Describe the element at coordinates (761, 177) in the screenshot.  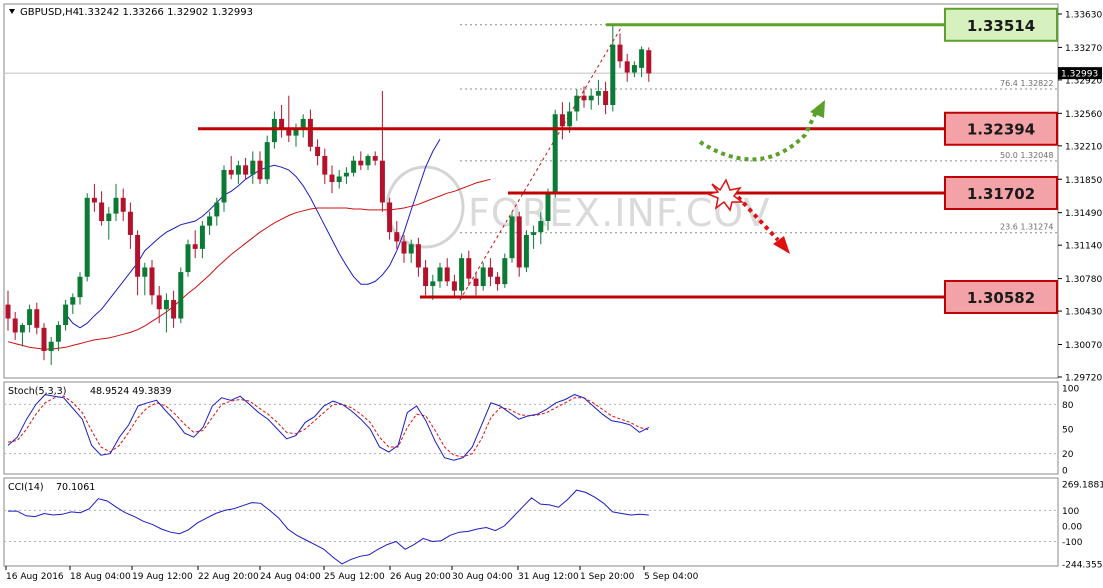
I see `projection-arrows` at that location.